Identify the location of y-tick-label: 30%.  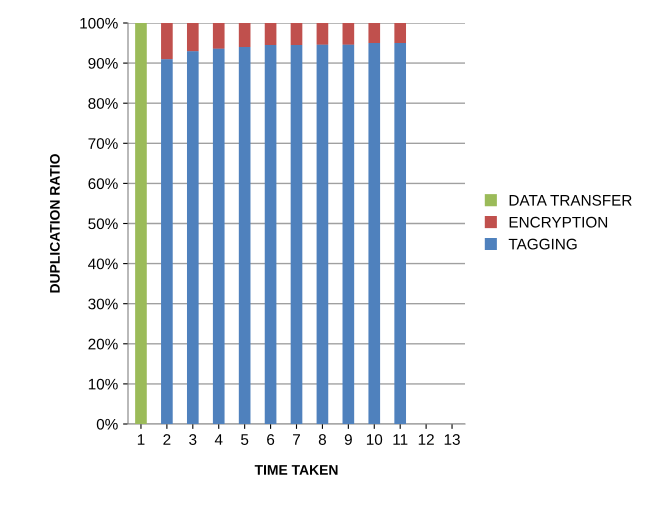
(103, 304).